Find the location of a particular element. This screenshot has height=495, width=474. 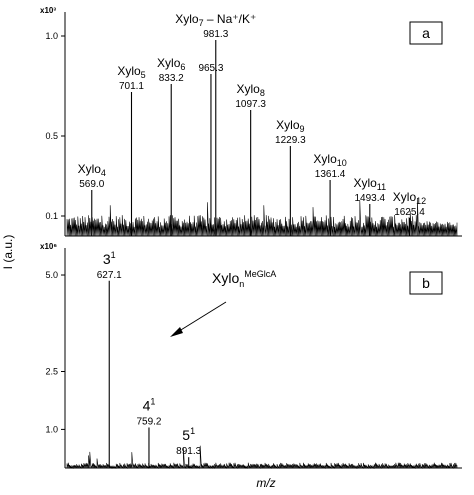

panel-b-noise is located at coordinates (262, 457).